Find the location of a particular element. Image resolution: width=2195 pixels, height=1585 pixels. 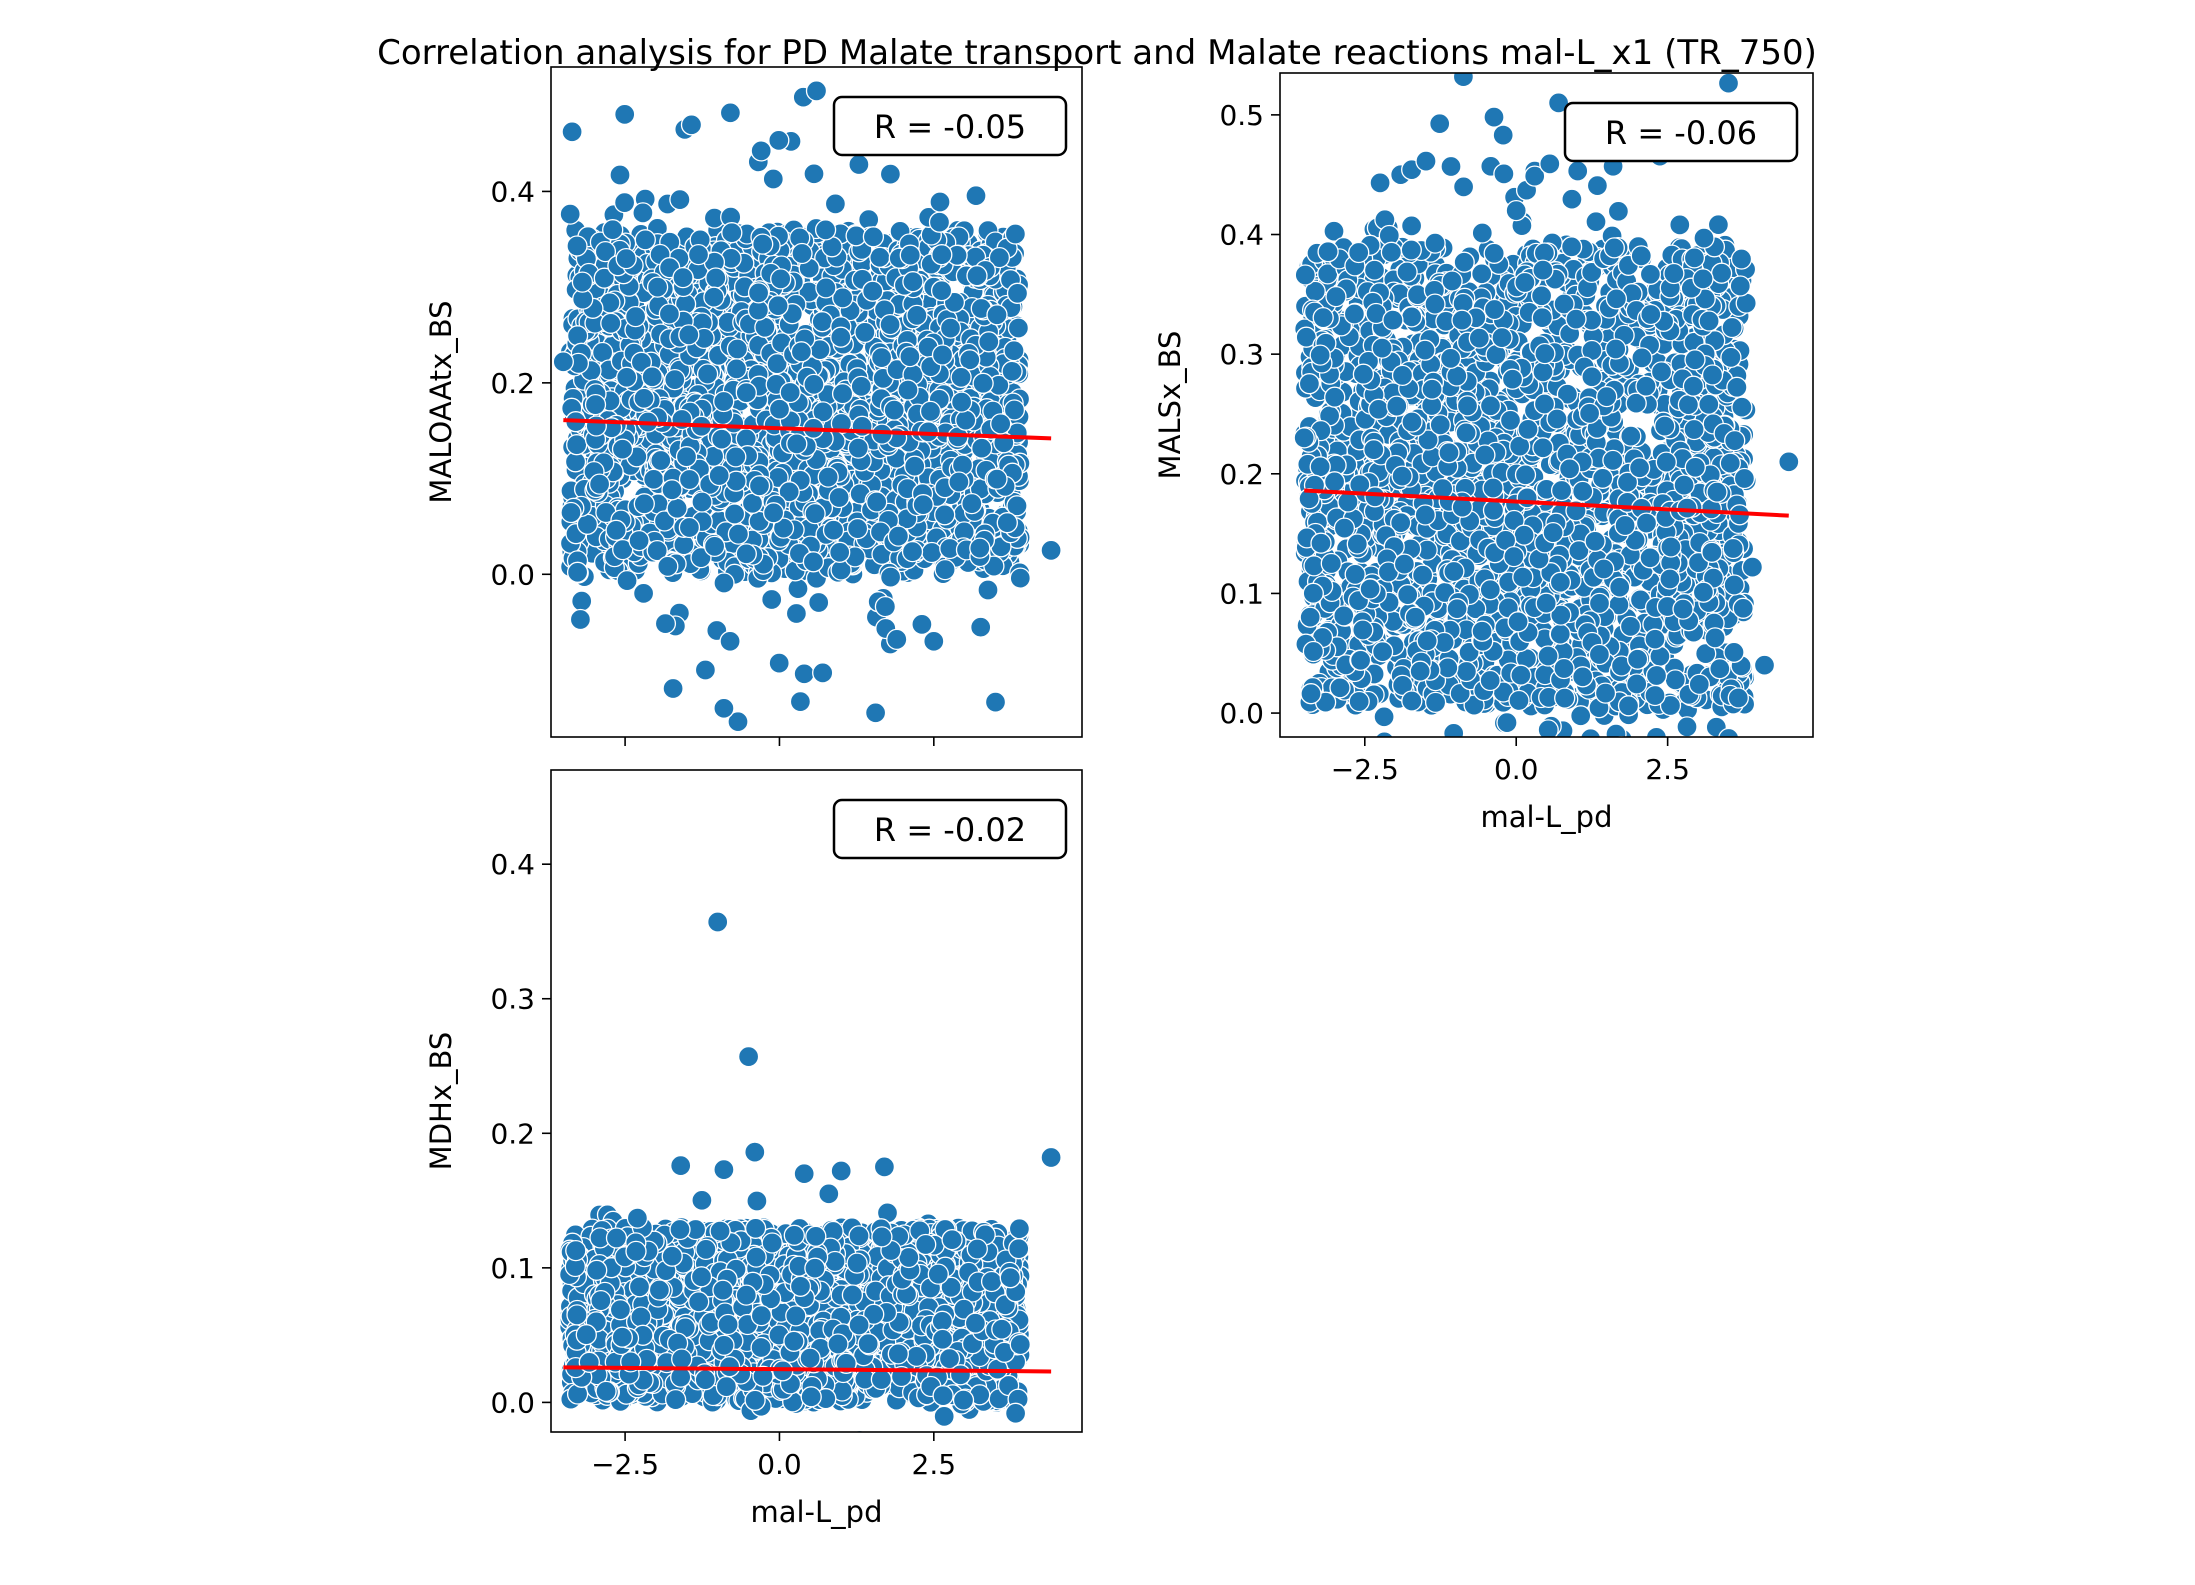

y-axis-label: MALOAAtx_BS is located at coordinates (441, 401).